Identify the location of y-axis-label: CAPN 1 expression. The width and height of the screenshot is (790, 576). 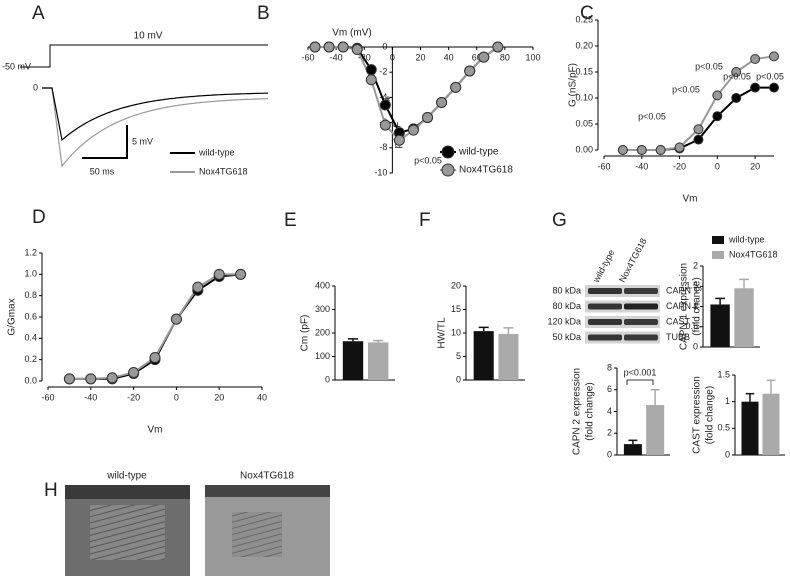
(684, 306).